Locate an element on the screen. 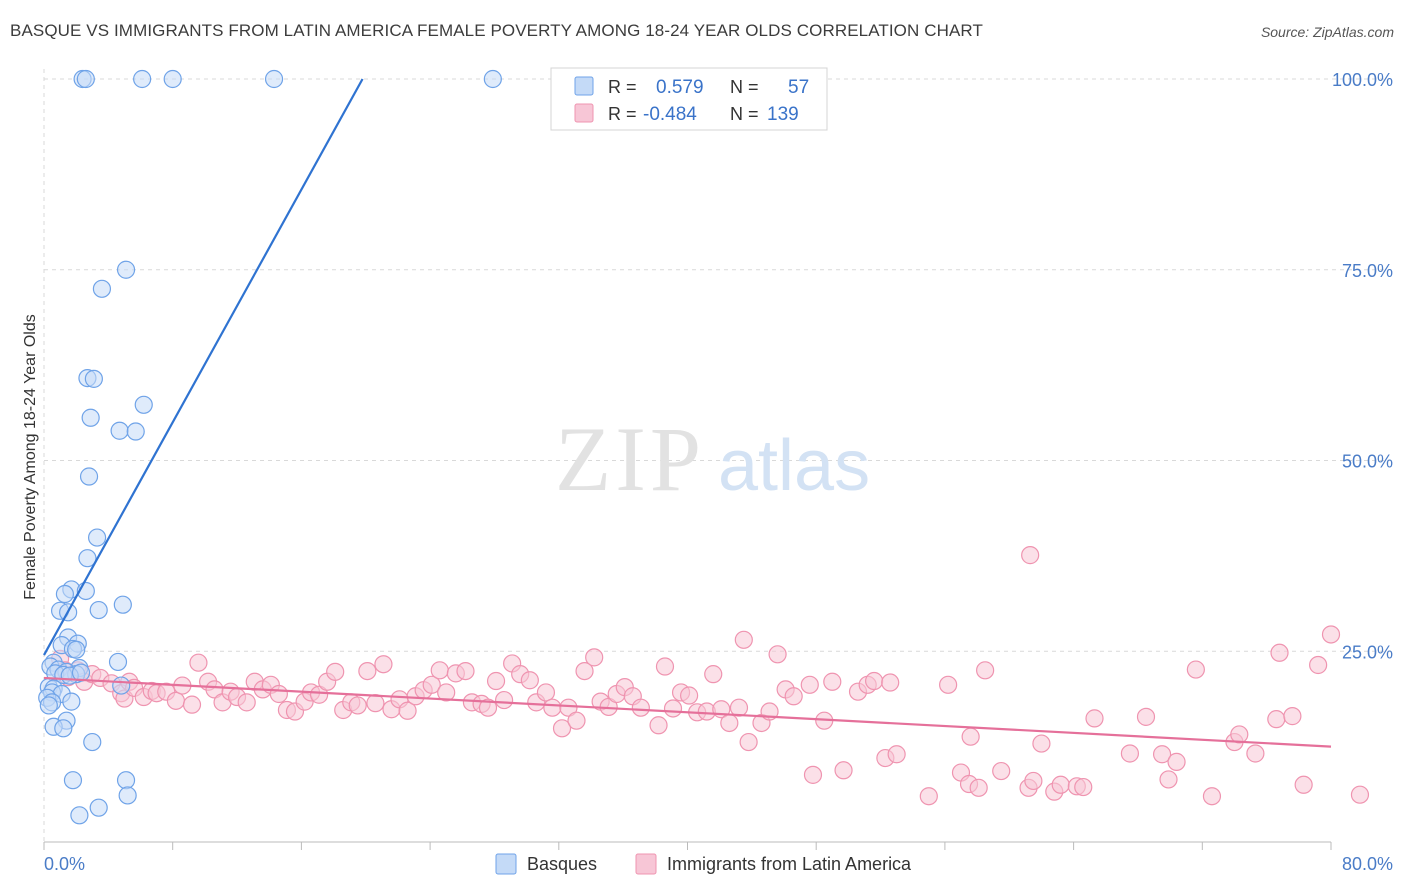 This screenshot has width=1406, height=892. basques-trend-line is located at coordinates (203, 367).